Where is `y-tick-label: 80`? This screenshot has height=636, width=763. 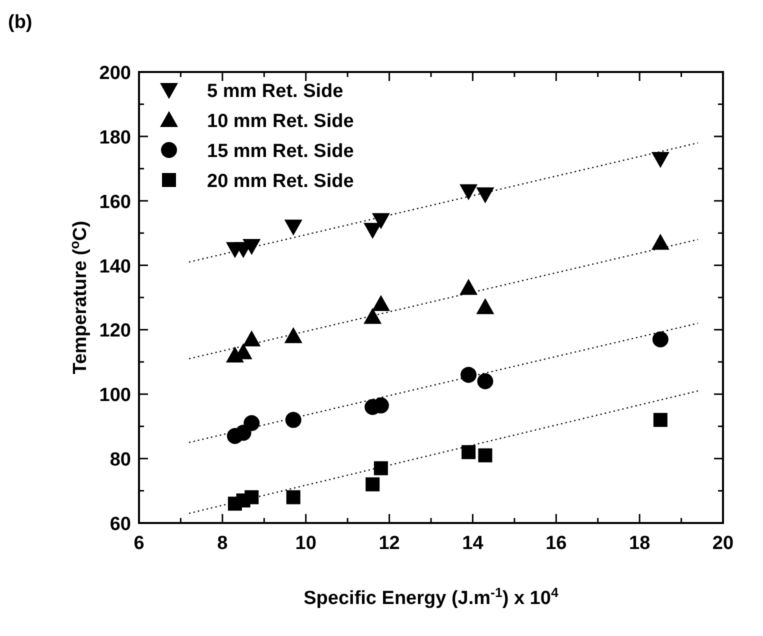 y-tick-label: 80 is located at coordinates (120, 460).